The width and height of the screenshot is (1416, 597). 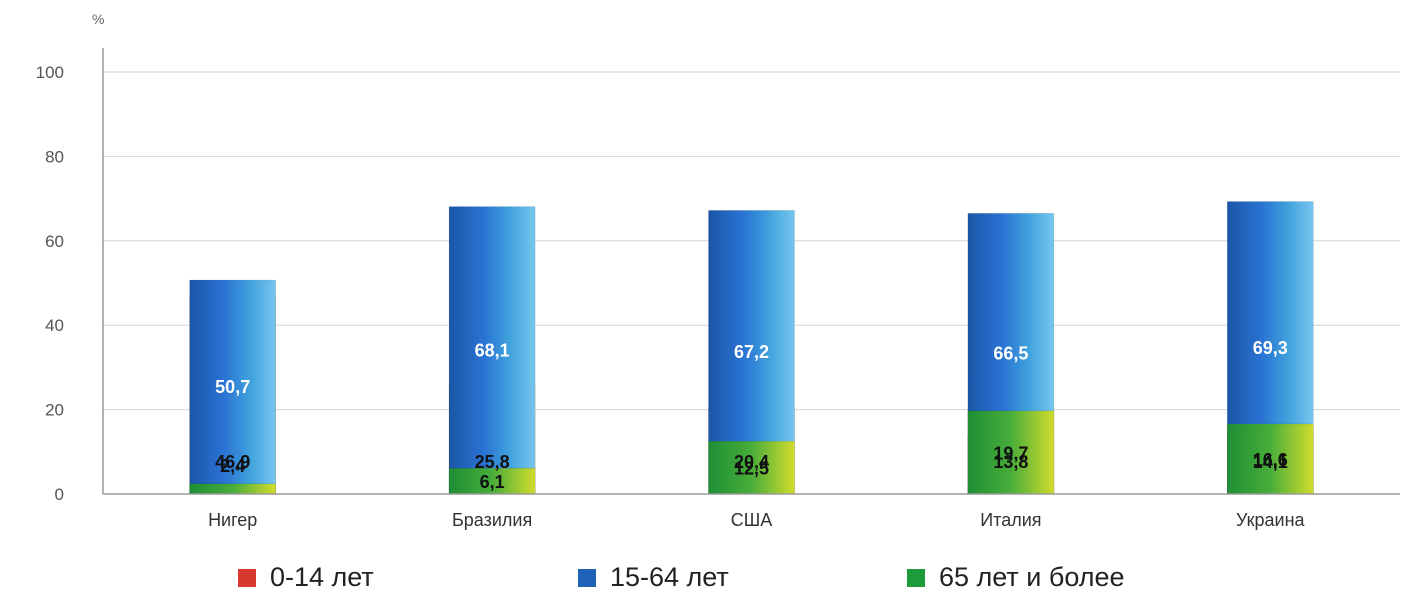 I want to click on data-label: 16,6, so click(x=1270, y=460).